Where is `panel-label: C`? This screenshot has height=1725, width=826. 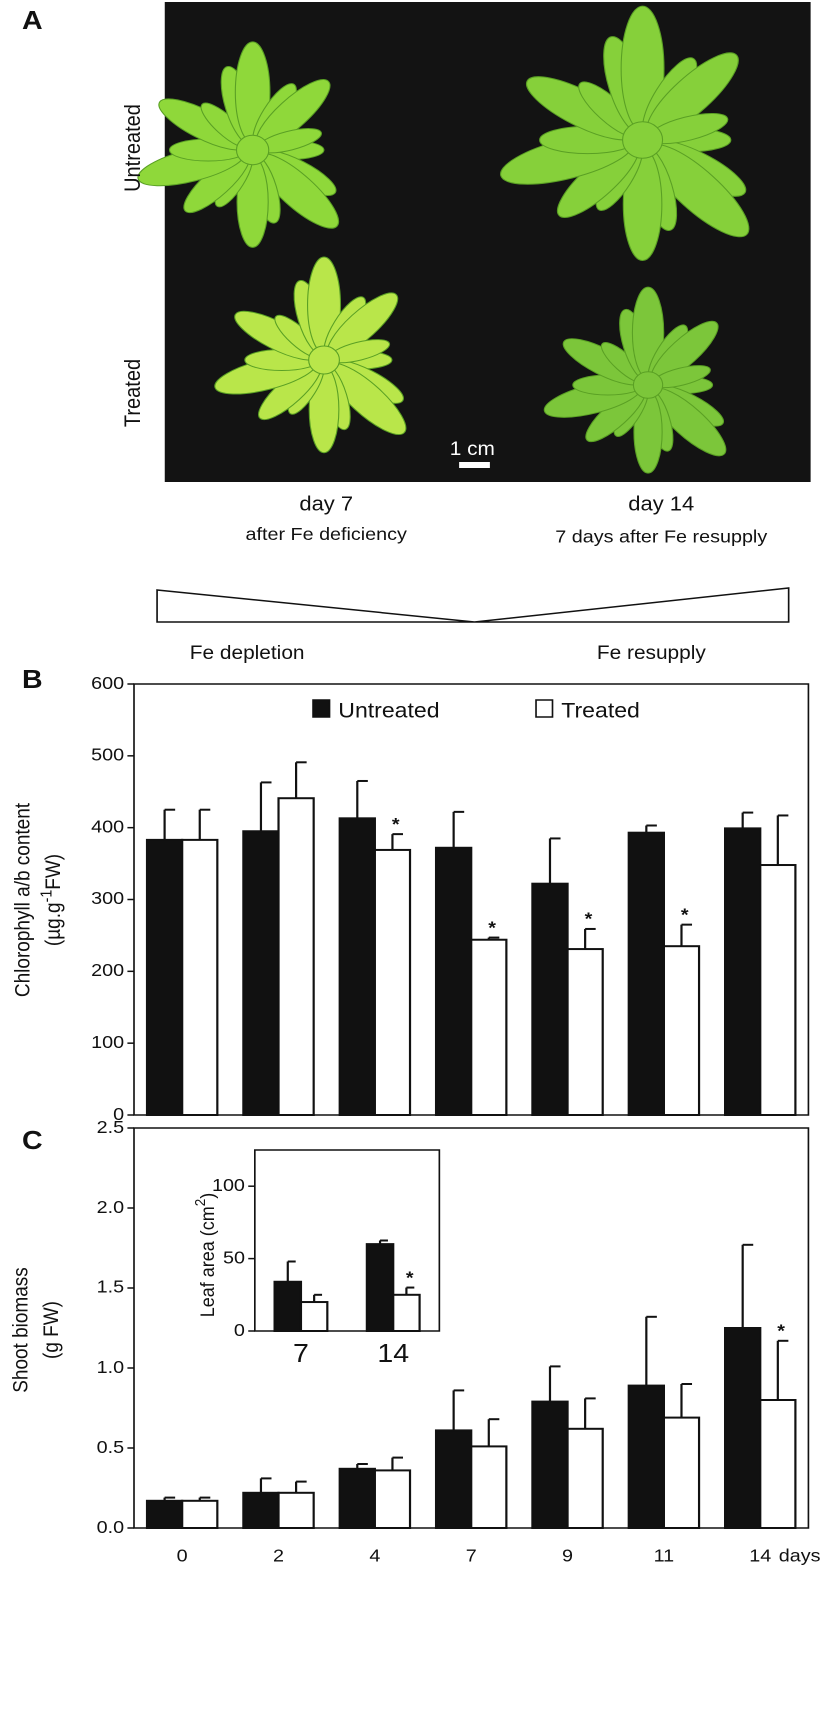 panel-label: C is located at coordinates (32, 1140).